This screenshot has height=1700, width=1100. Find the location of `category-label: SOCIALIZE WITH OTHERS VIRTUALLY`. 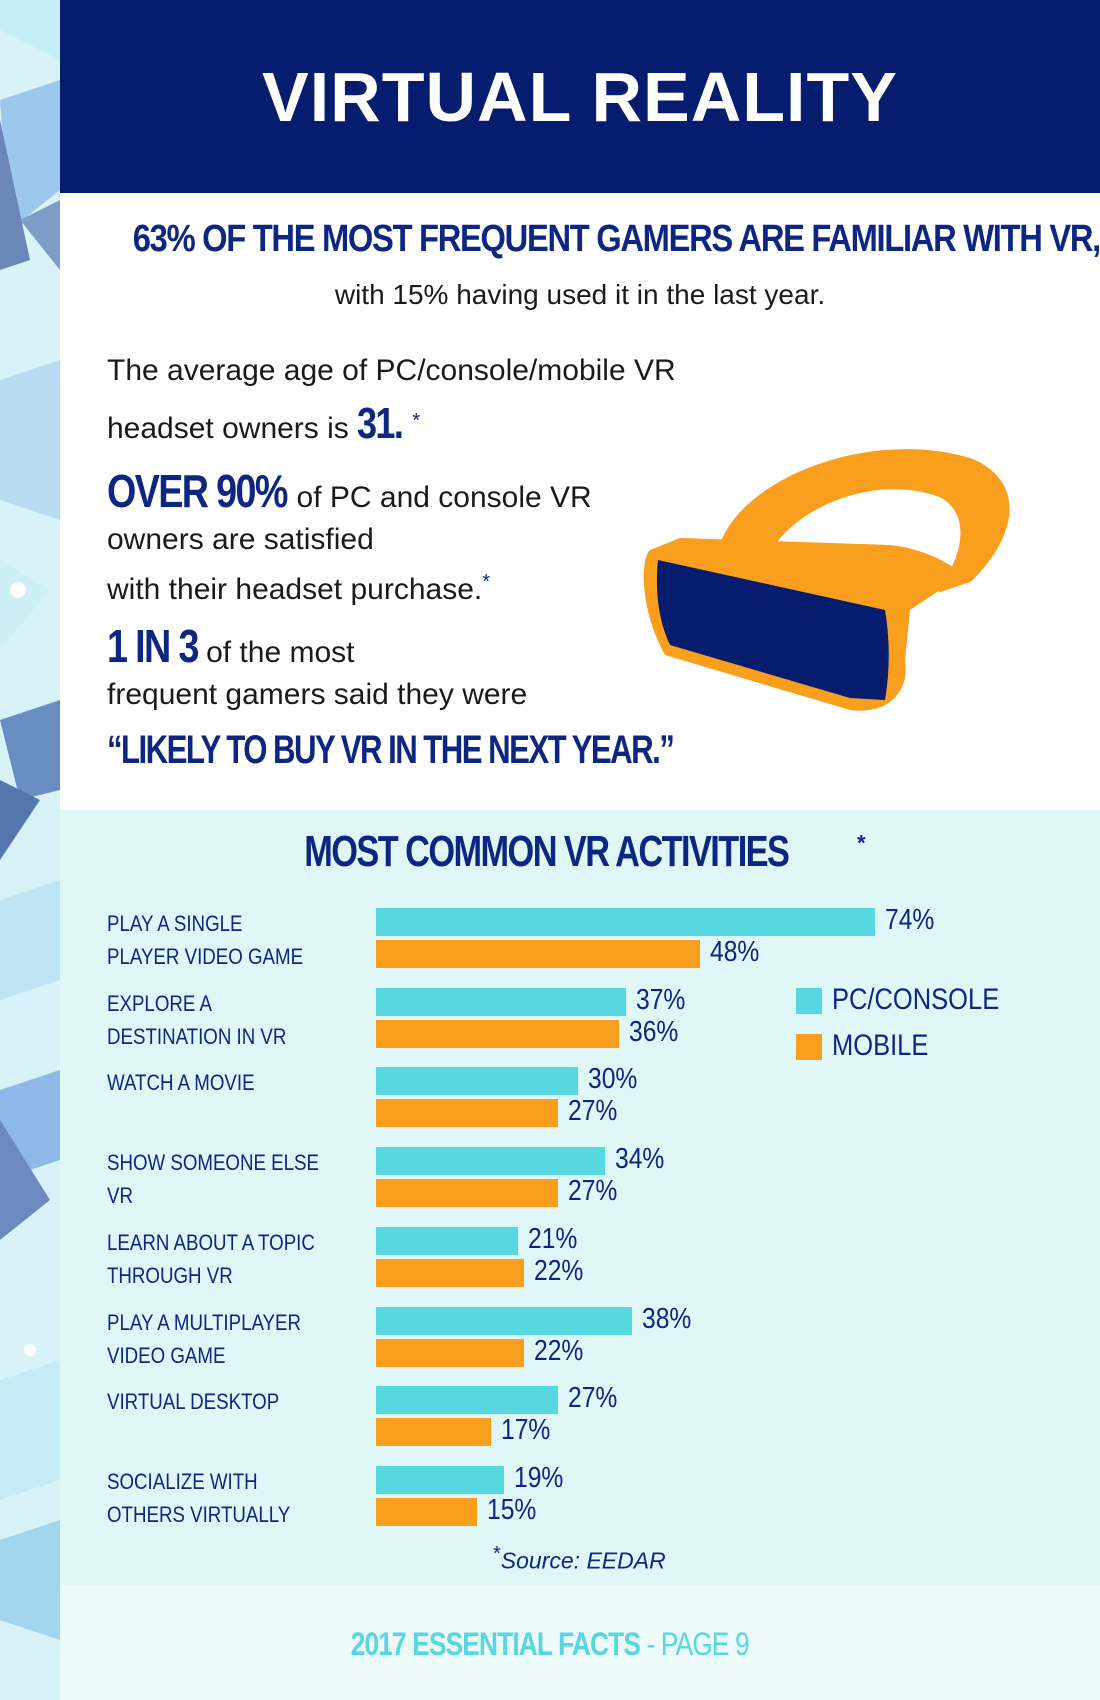

category-label: SOCIALIZE WITH OTHERS VIRTUALLY is located at coordinates (199, 1497).